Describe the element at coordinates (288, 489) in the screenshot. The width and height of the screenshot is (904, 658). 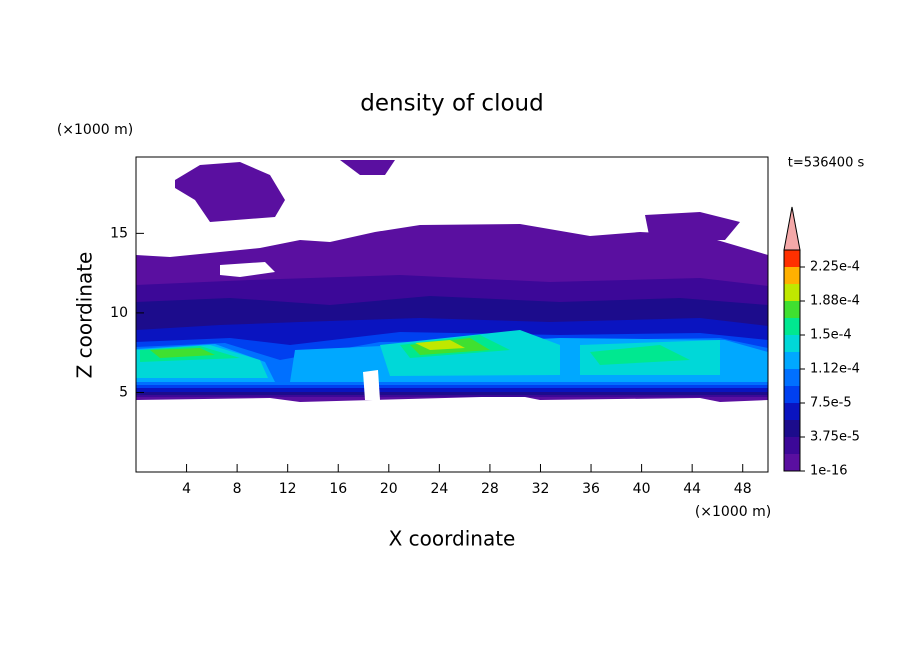
I see `x-tick-label: 12` at that location.